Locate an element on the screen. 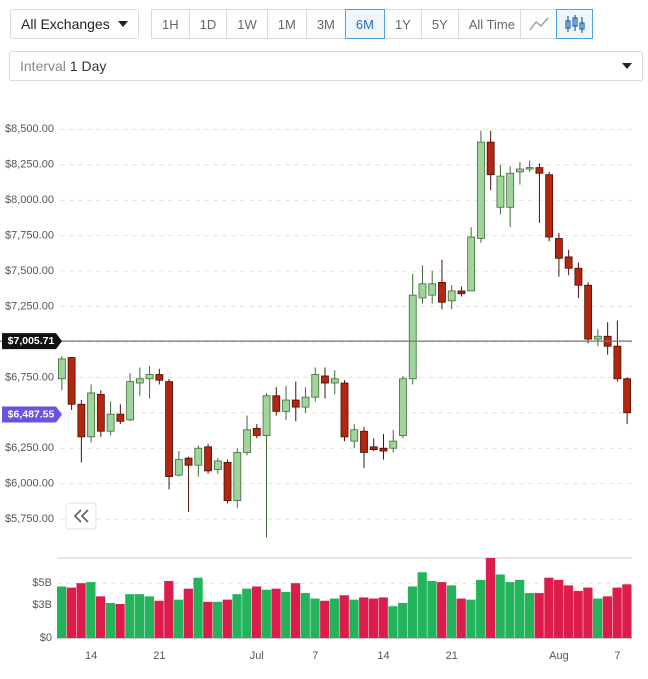 This screenshot has width=648, height=679. range-button: 1H is located at coordinates (170, 24).